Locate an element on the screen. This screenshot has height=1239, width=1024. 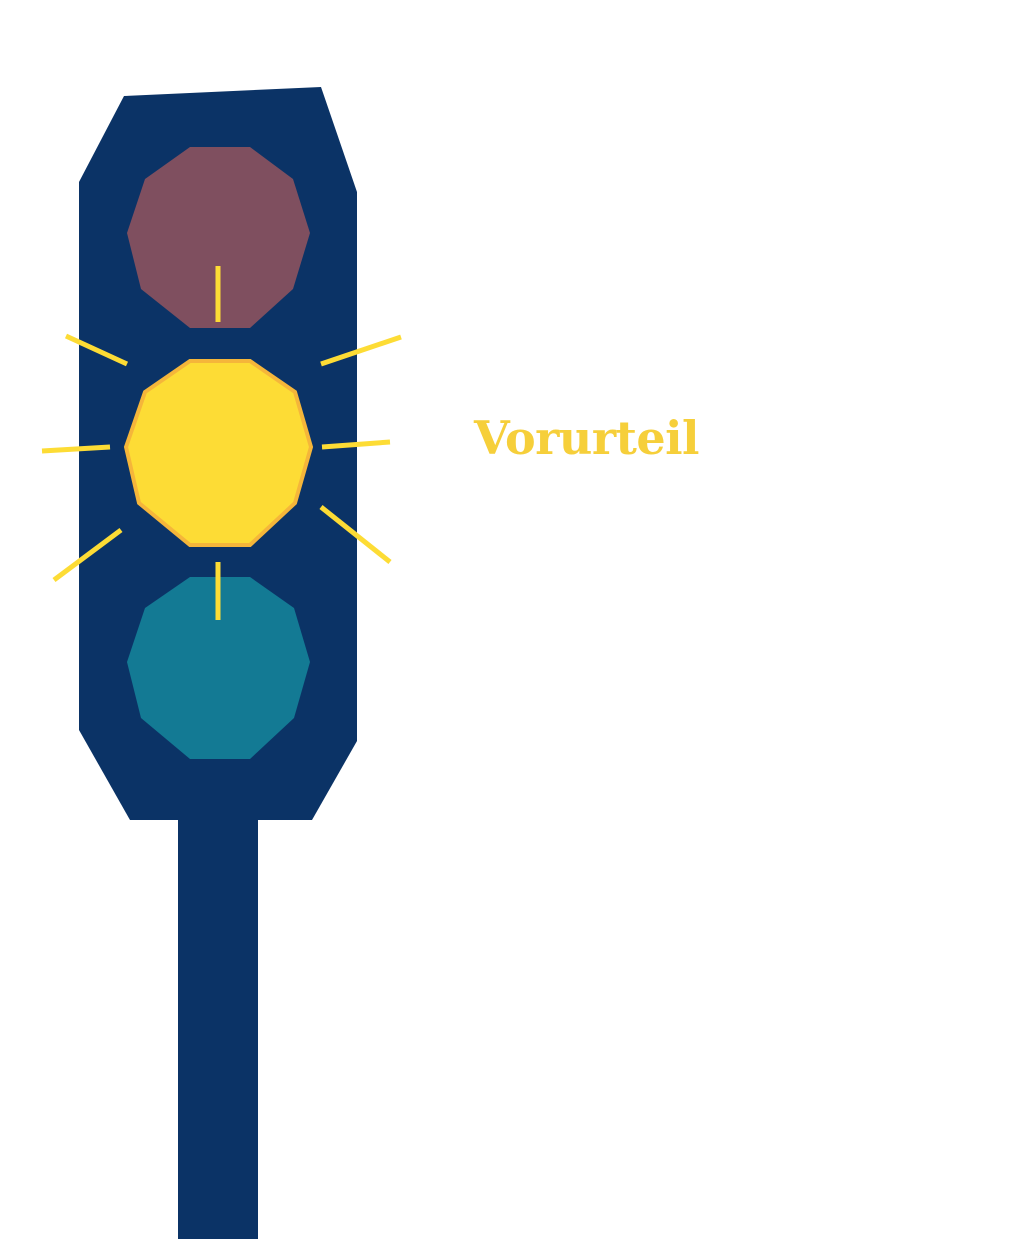
traffic-light-pole is located at coordinates (218, 1022).